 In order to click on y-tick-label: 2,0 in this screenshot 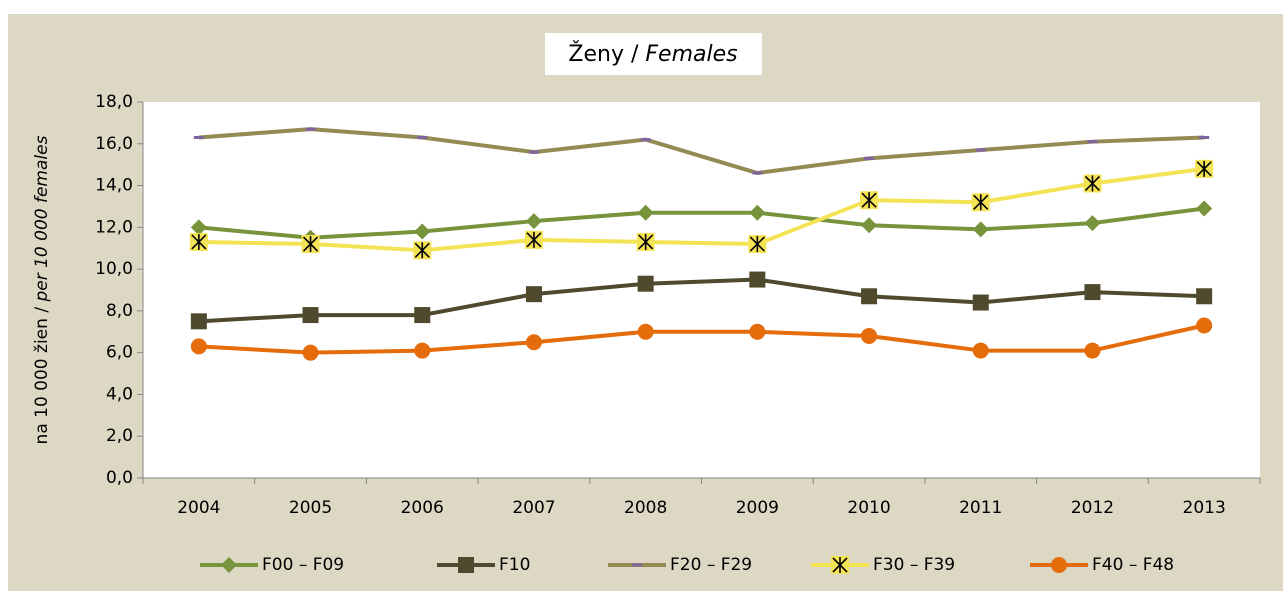, I will do `click(119, 436)`.